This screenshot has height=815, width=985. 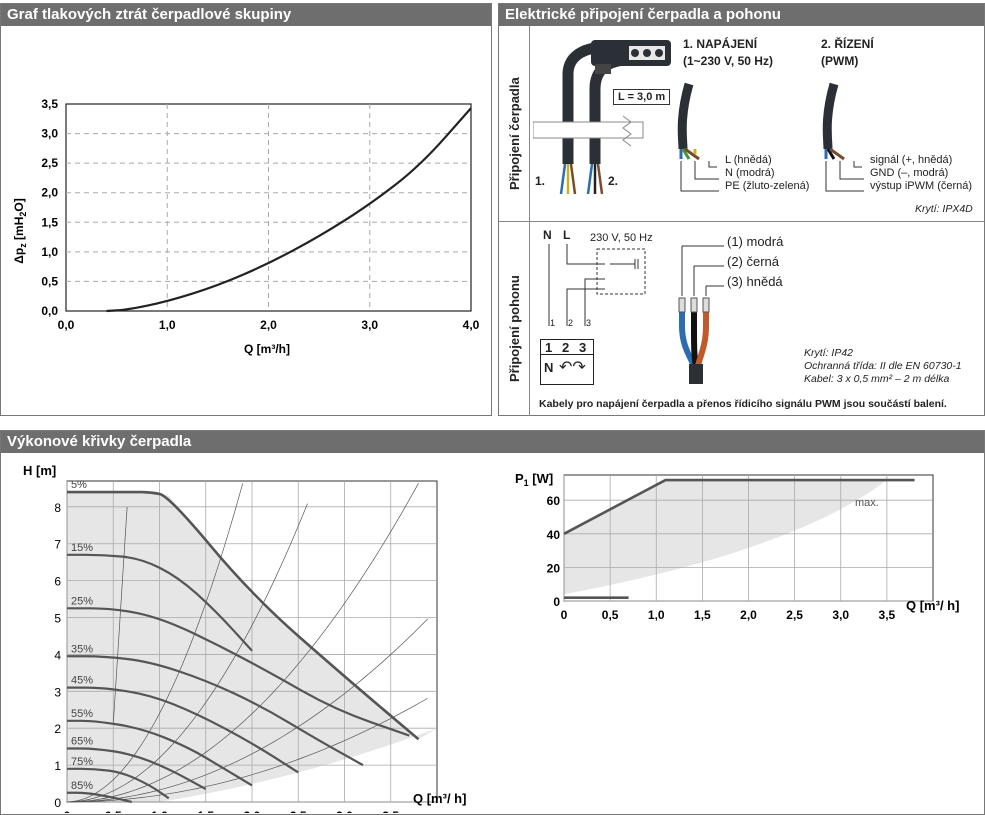 What do you see at coordinates (514, 133) in the screenshot?
I see `side-label-pump: Připojení čerpadla` at bounding box center [514, 133].